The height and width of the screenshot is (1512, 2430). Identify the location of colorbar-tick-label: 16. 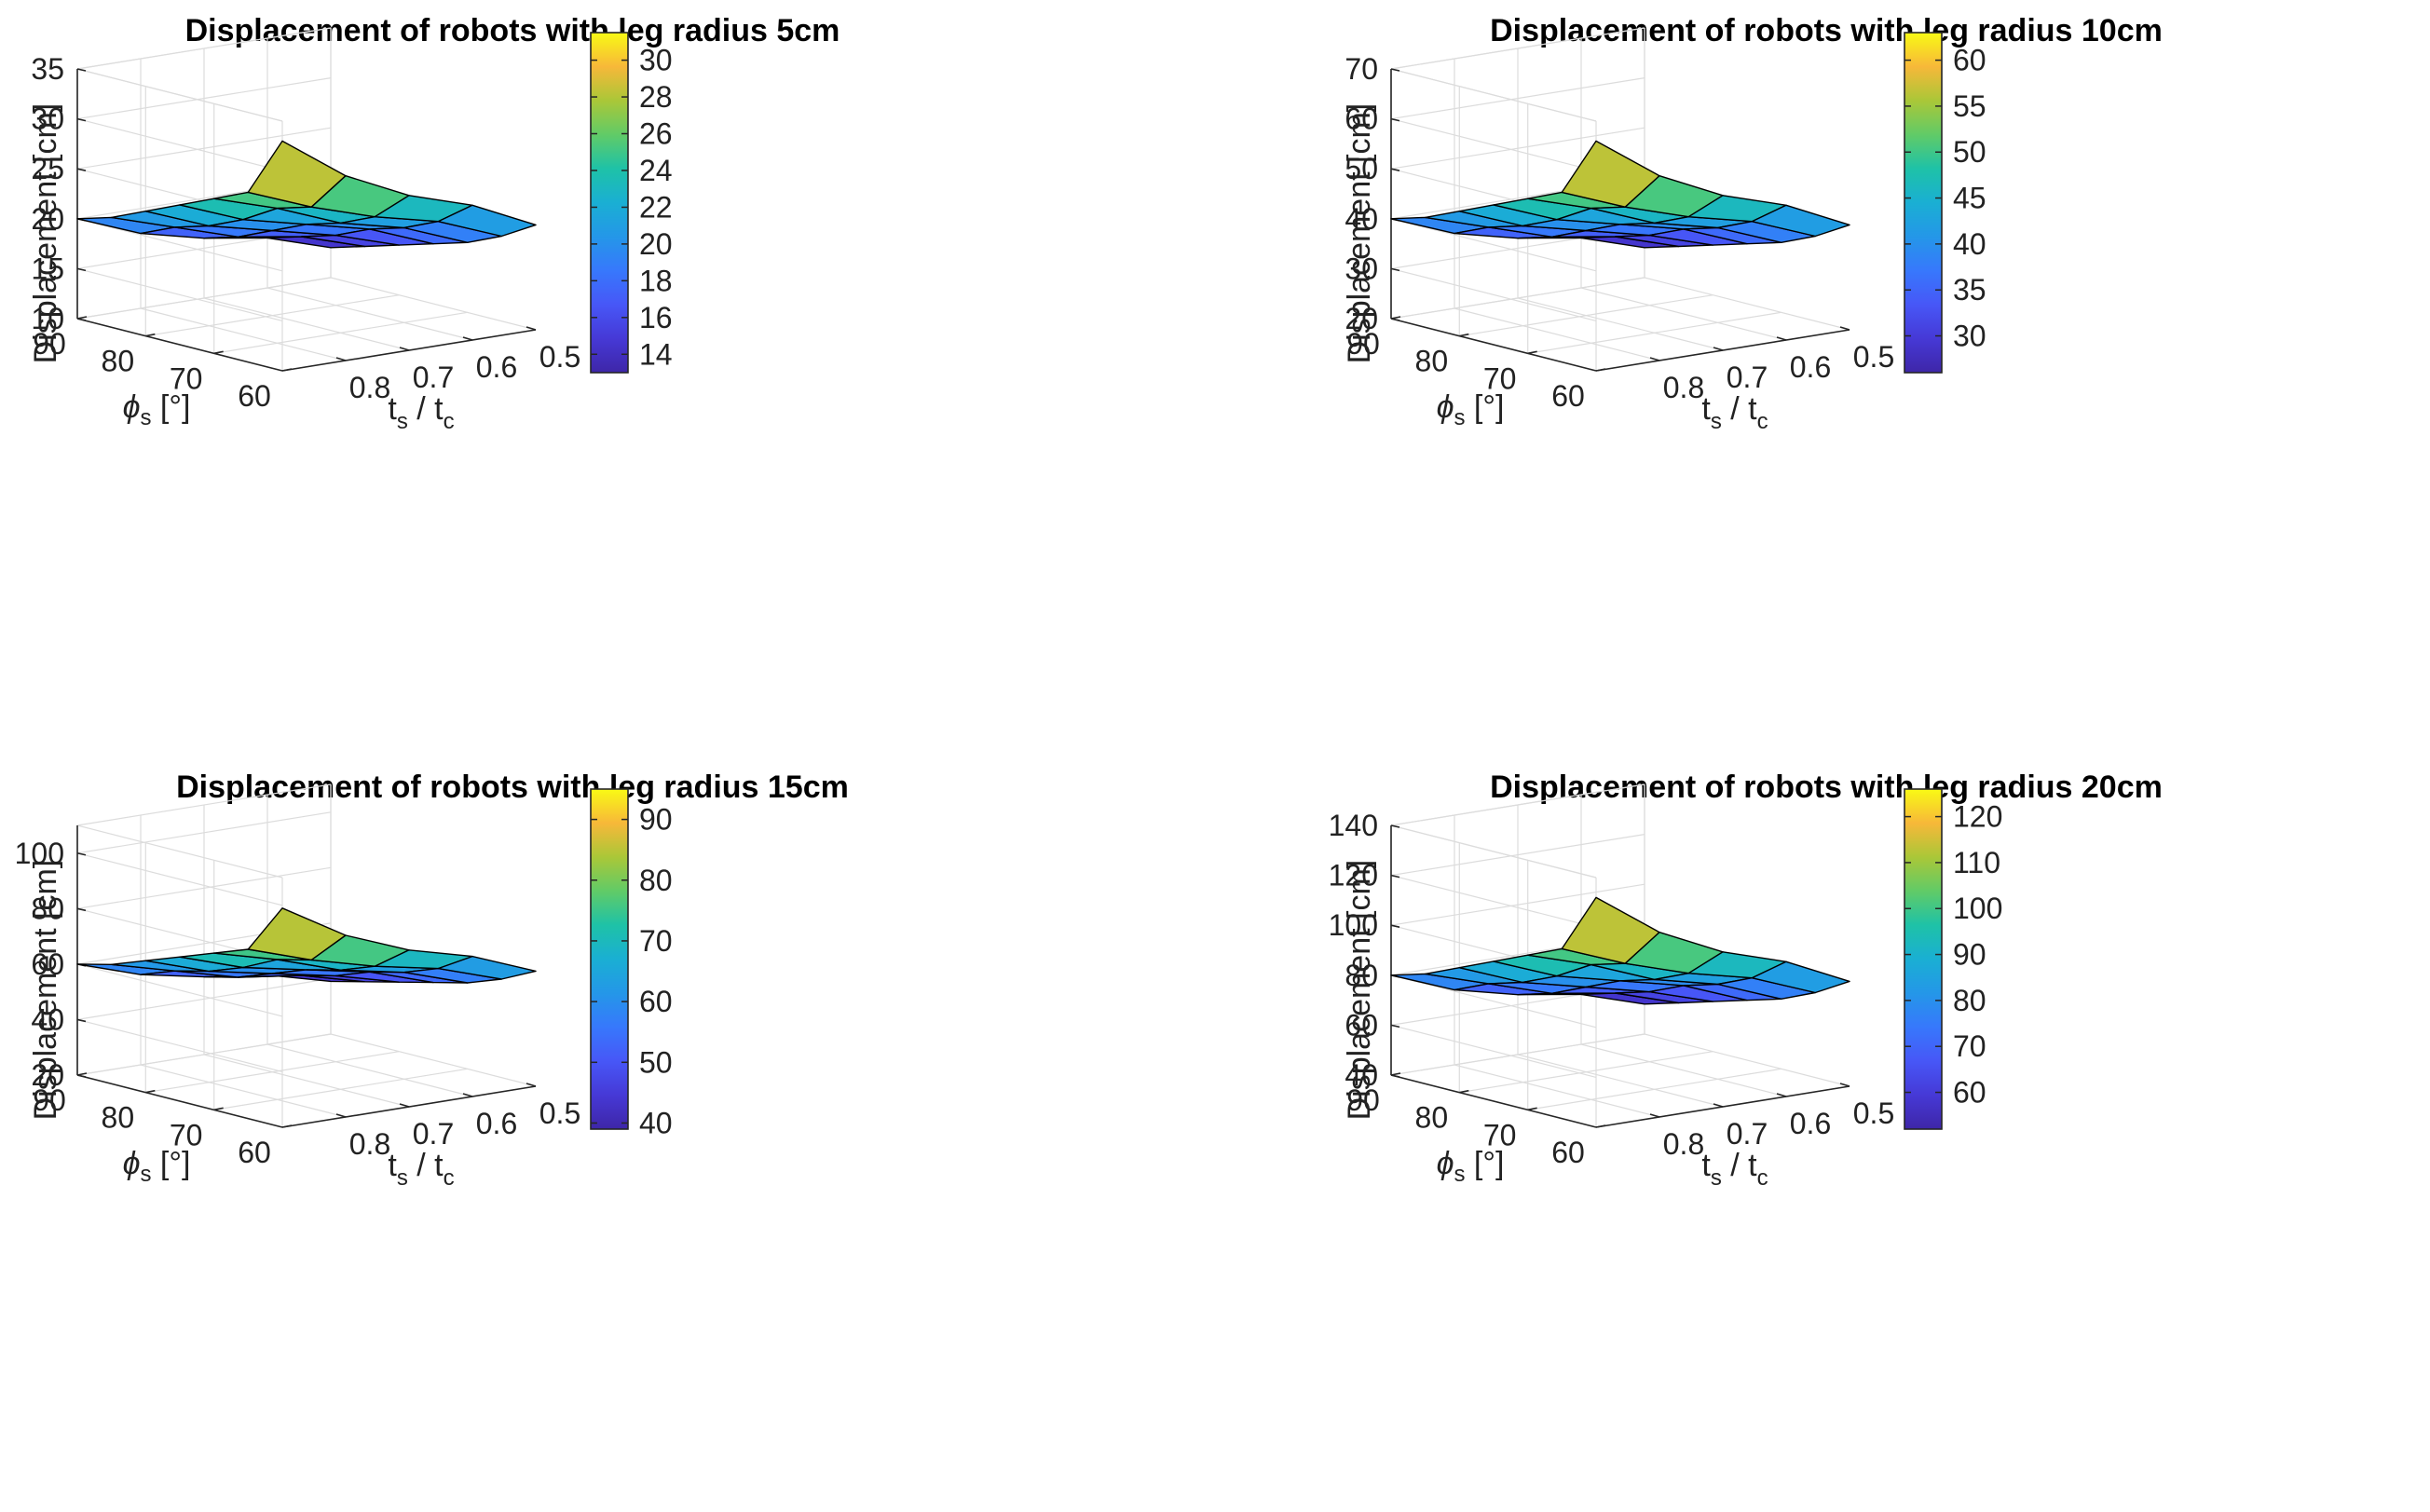
(656, 317).